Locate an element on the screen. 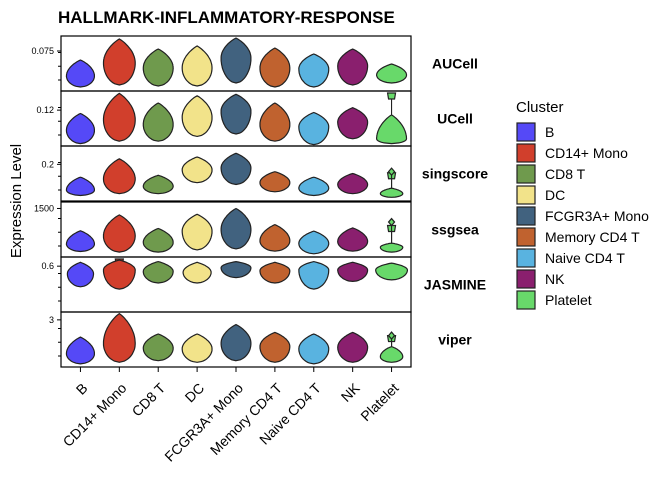 Image resolution: width=672 pixels, height=480 pixels. violin-ssgsea-platelet is located at coordinates (391, 235).